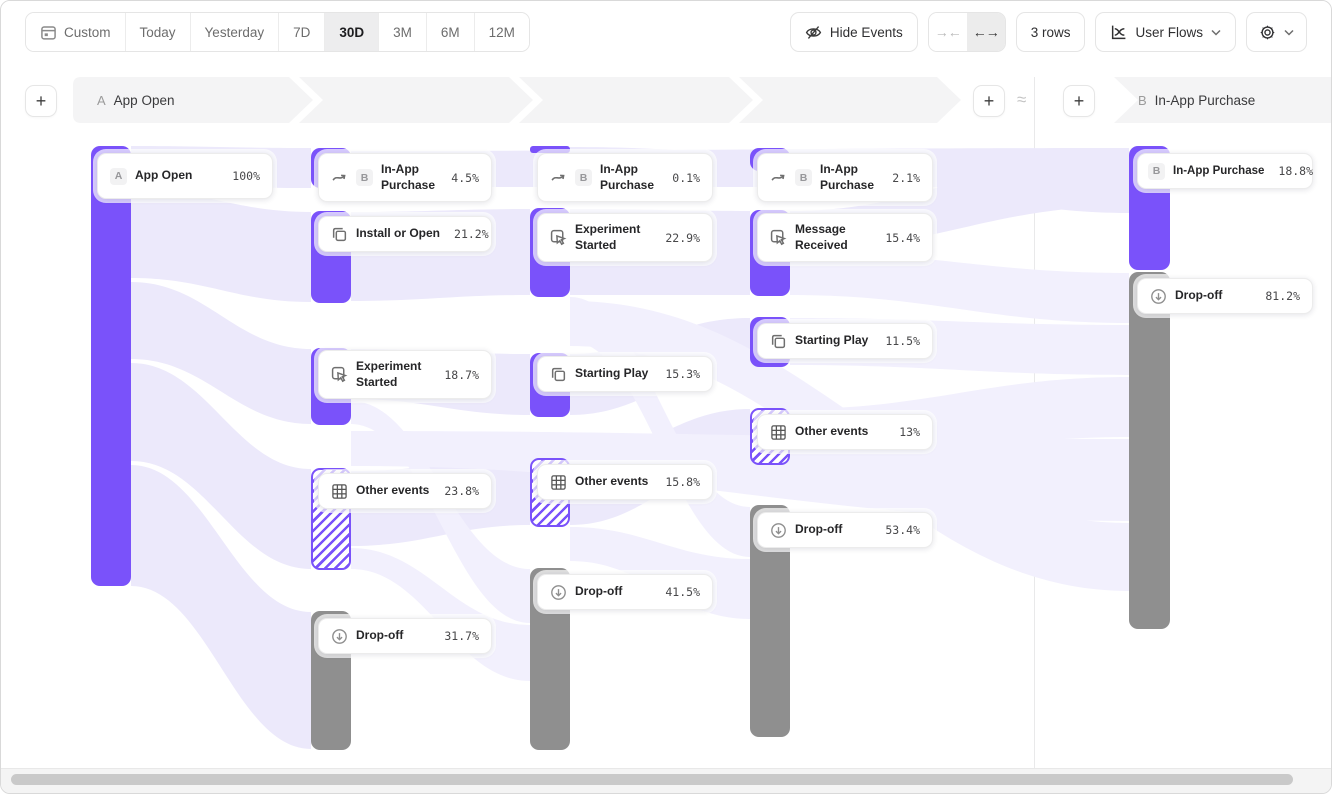 Image resolution: width=1332 pixels, height=794 pixels. I want to click on date-6m-button: 6M, so click(450, 32).